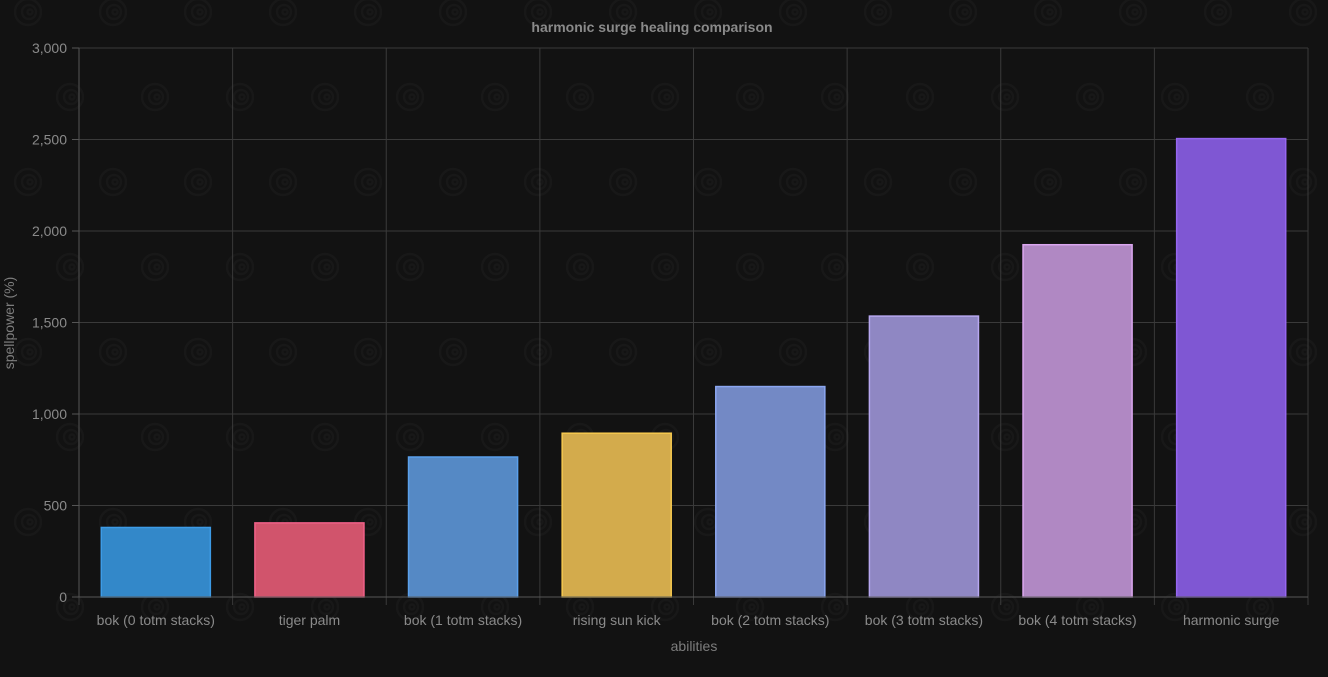  What do you see at coordinates (309, 560) in the screenshot?
I see `bar-tiger-palm` at bounding box center [309, 560].